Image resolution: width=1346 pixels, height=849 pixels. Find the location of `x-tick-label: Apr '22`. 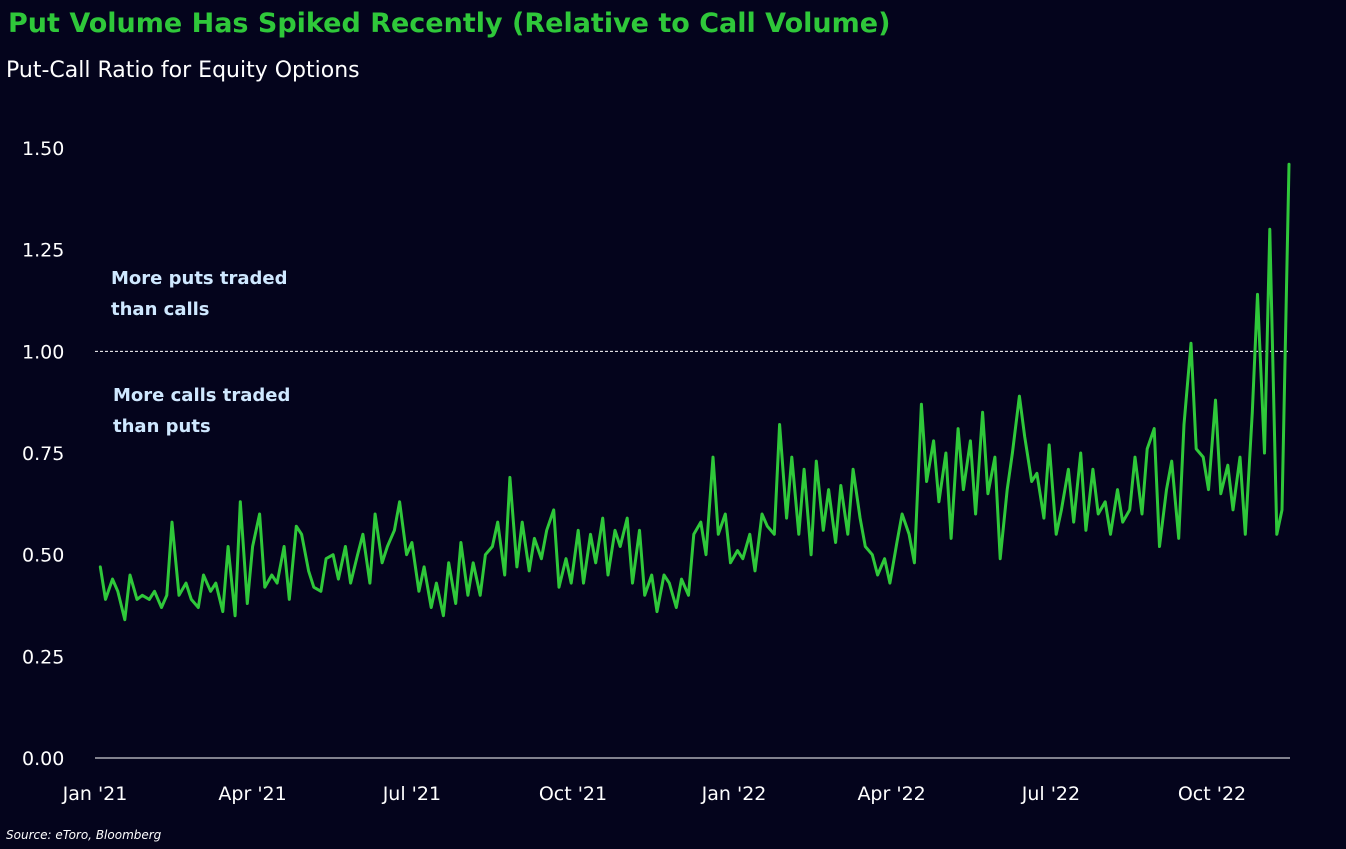

x-tick-label: Apr '22 is located at coordinates (891, 794).